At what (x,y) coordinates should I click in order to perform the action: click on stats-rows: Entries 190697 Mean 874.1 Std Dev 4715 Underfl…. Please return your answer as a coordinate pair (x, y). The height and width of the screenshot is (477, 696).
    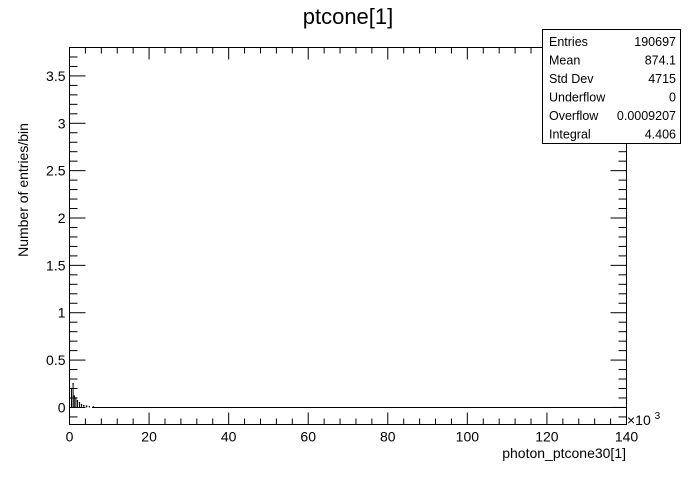
    Looking at the image, I should click on (612, 88).